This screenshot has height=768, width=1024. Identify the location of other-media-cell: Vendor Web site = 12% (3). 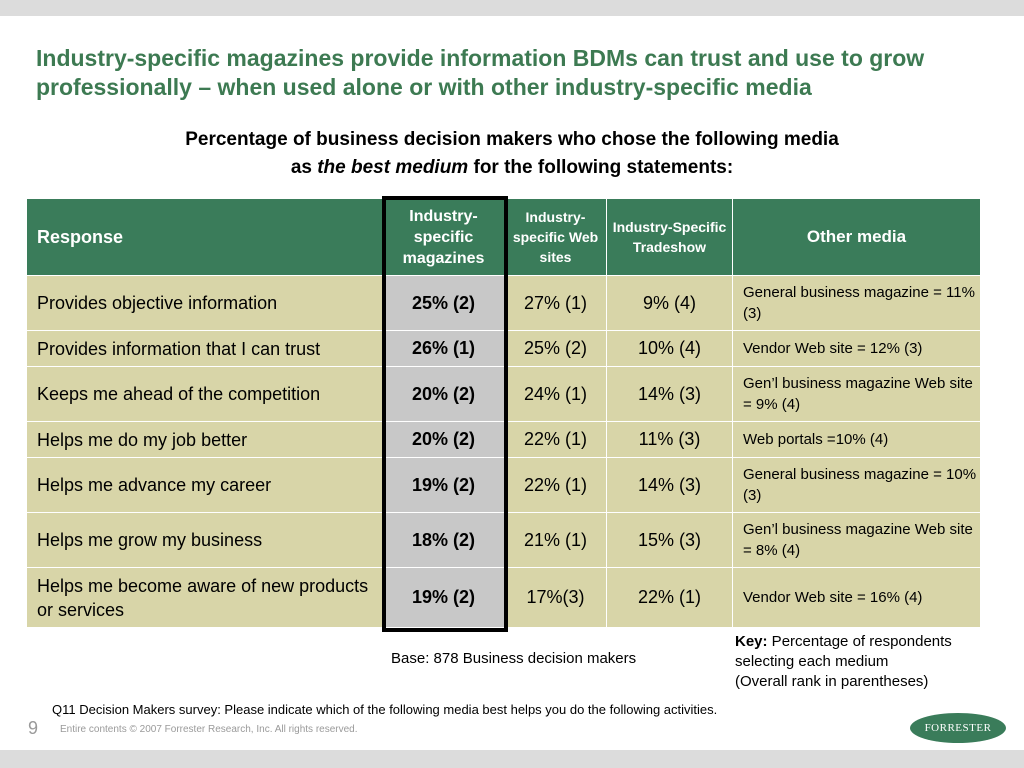
(856, 348).